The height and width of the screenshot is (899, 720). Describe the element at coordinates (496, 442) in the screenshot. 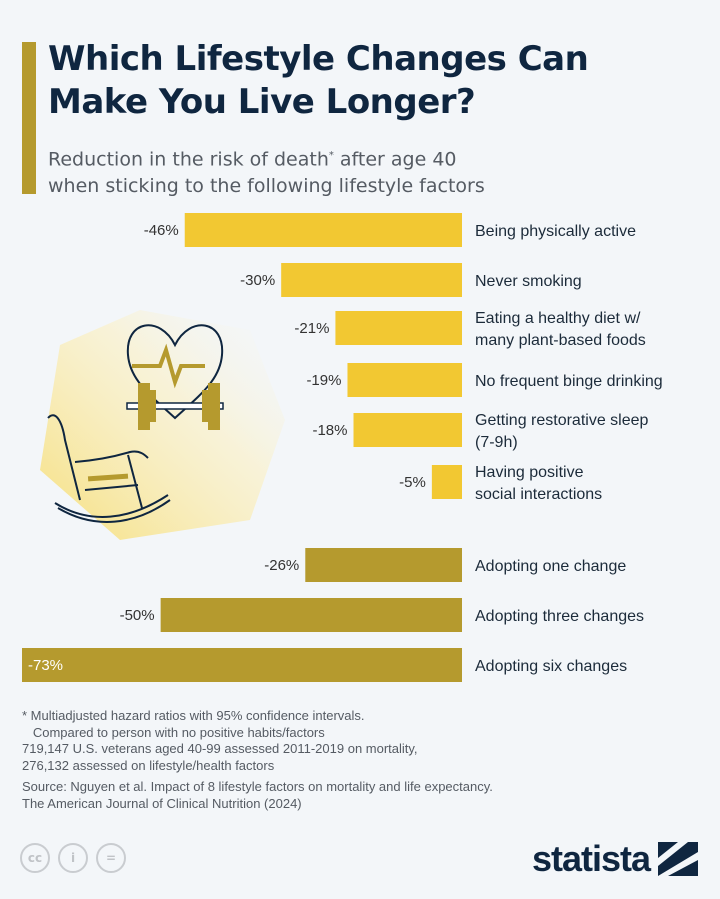

I see `category-label: (7-9h)` at that location.